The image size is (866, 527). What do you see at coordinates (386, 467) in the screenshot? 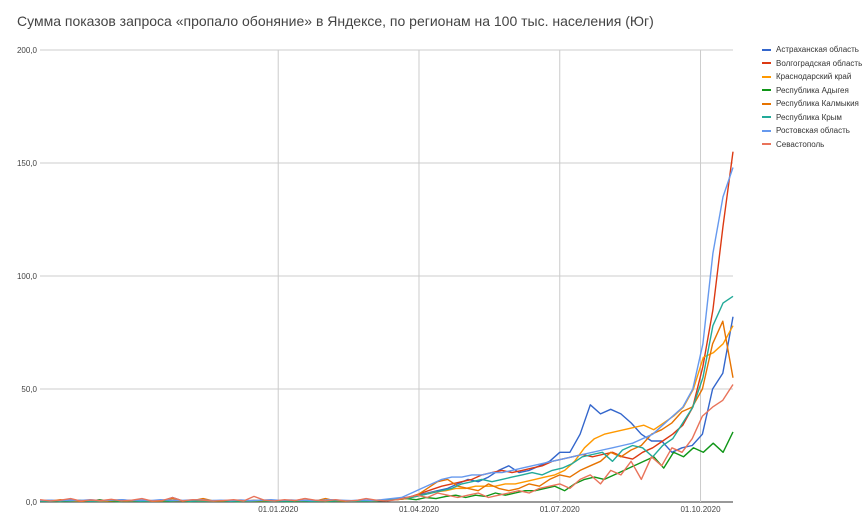
I see `series-line` at bounding box center [386, 467].